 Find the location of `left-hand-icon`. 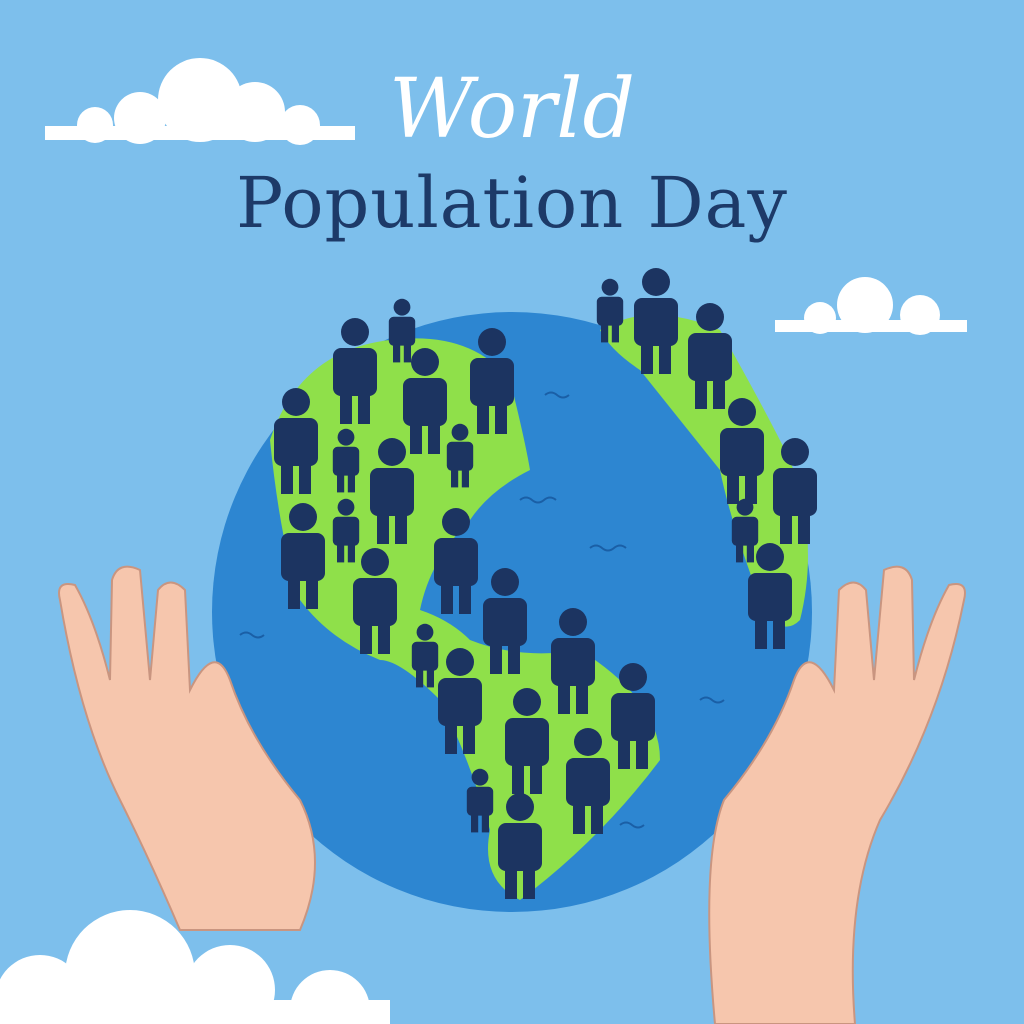

left-hand-icon is located at coordinates (187, 748).